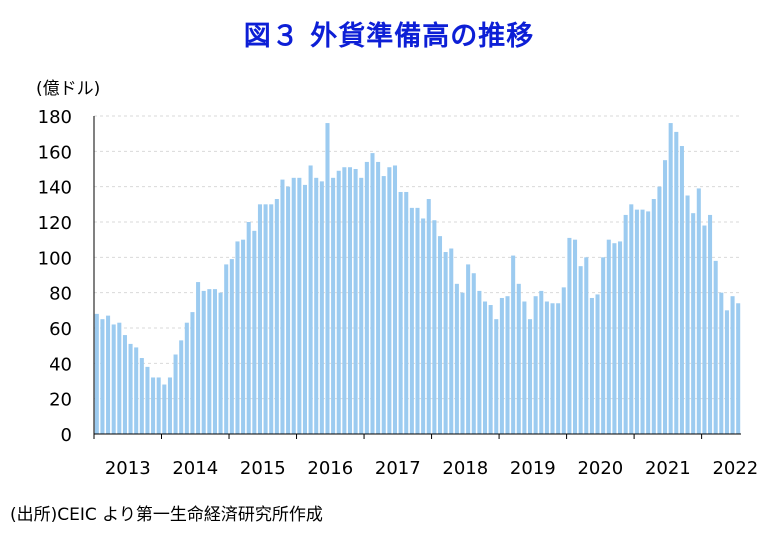 The image size is (778, 538). I want to click on y-tick-label: 60, so click(60, 329).